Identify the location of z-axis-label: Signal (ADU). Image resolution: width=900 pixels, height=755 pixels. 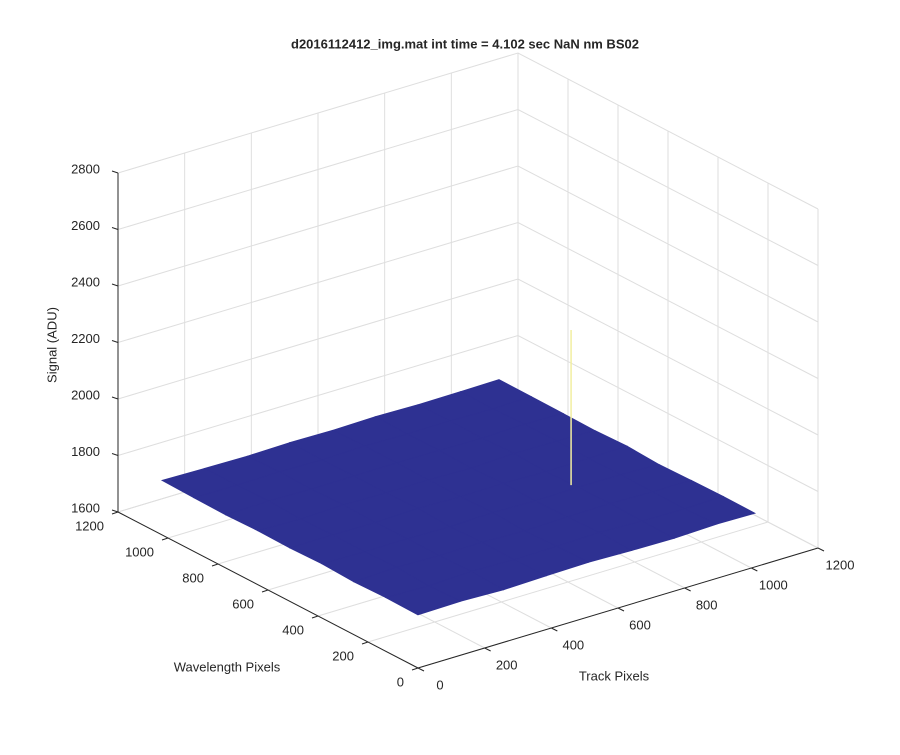
(51, 345).